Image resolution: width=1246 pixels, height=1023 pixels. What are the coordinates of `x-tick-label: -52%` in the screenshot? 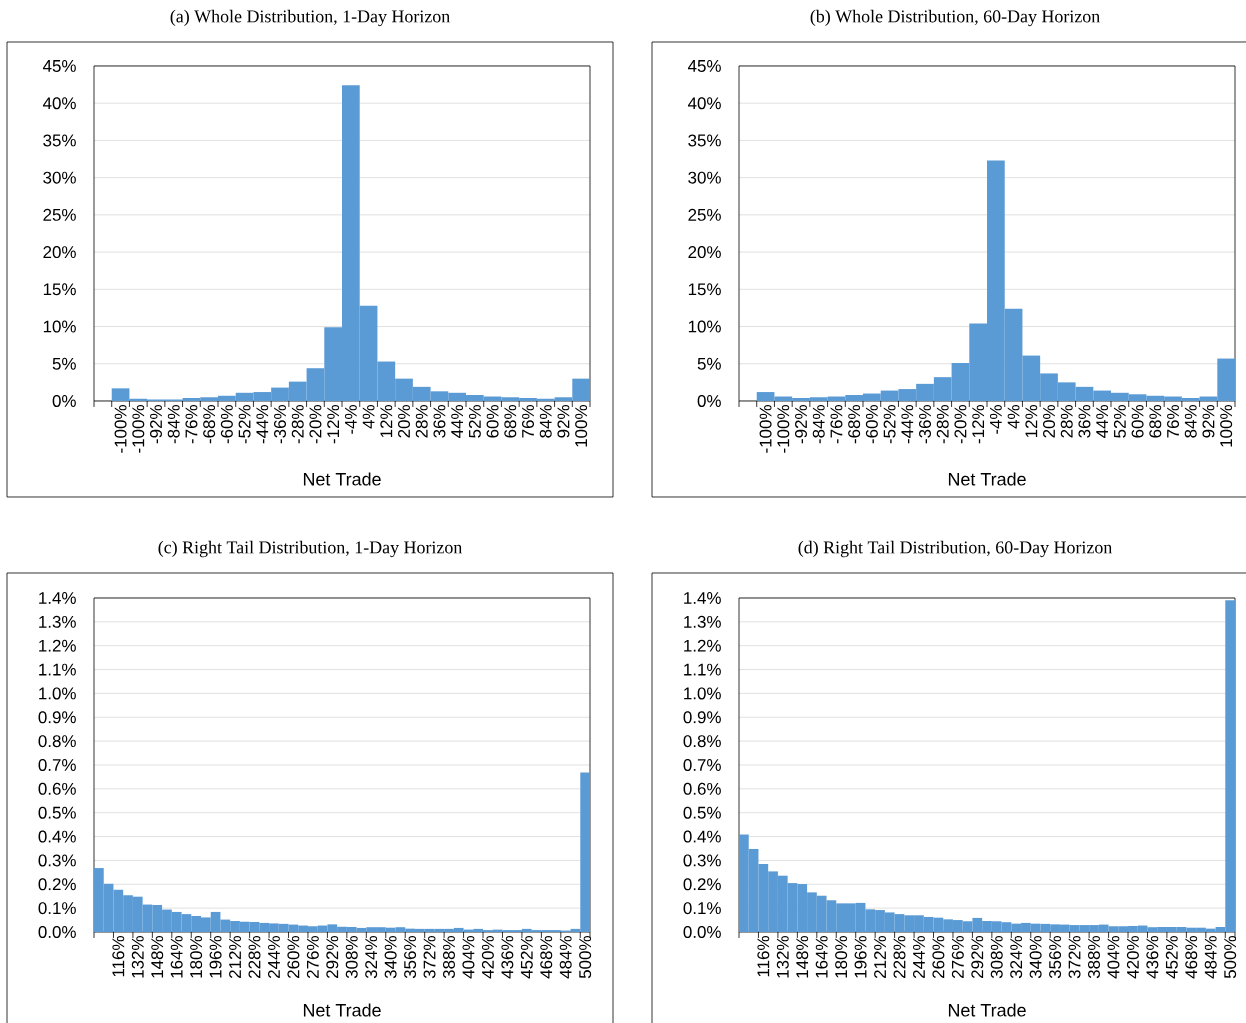 It's located at (889, 424).